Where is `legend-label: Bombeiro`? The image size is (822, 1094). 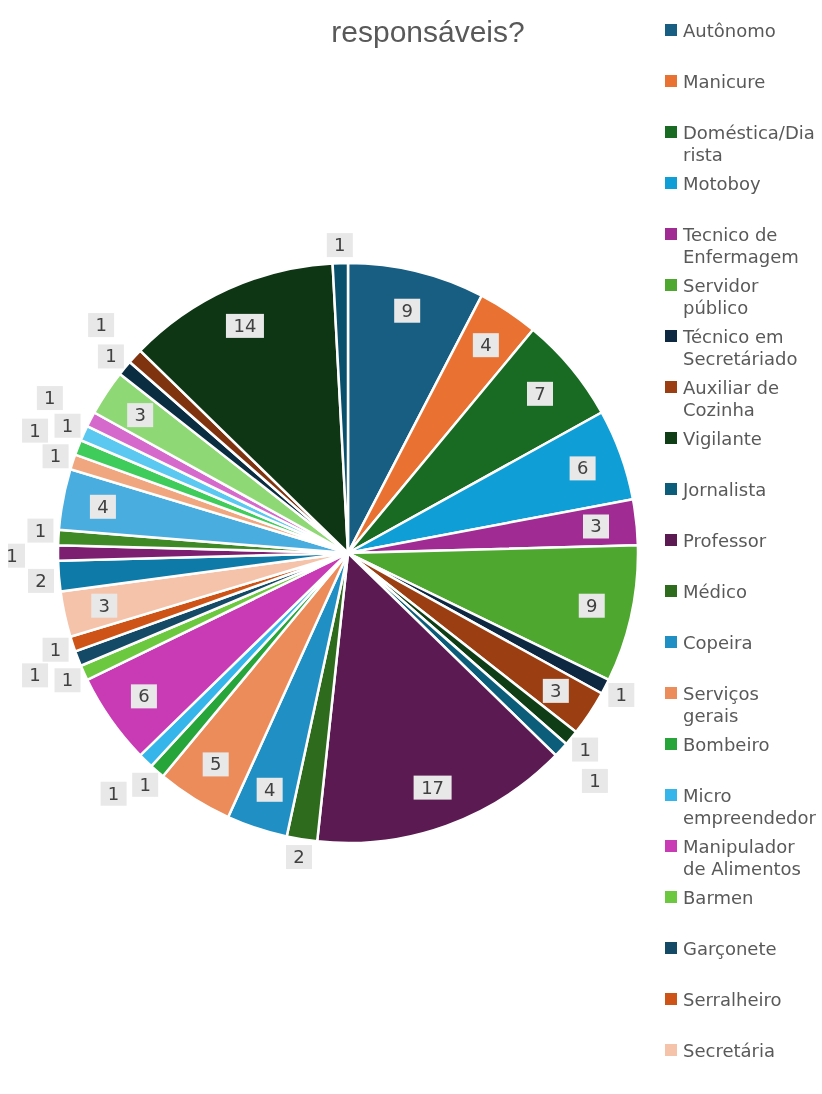
legend-label: Bombeiro is located at coordinates (726, 744).